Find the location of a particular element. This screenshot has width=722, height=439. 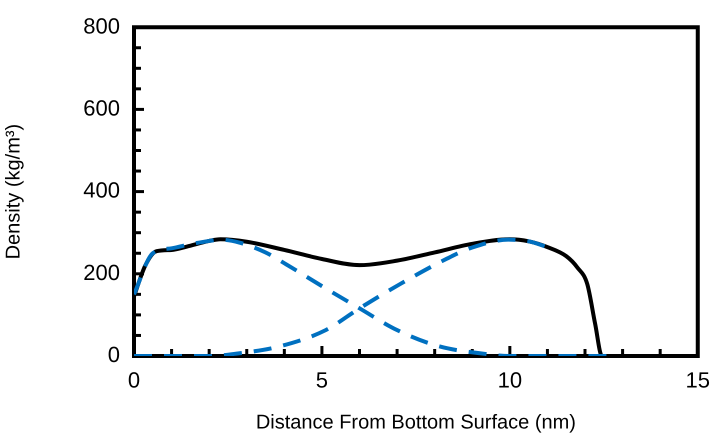

y-axis-title: Density (kg/m³) is located at coordinates (13, 192).